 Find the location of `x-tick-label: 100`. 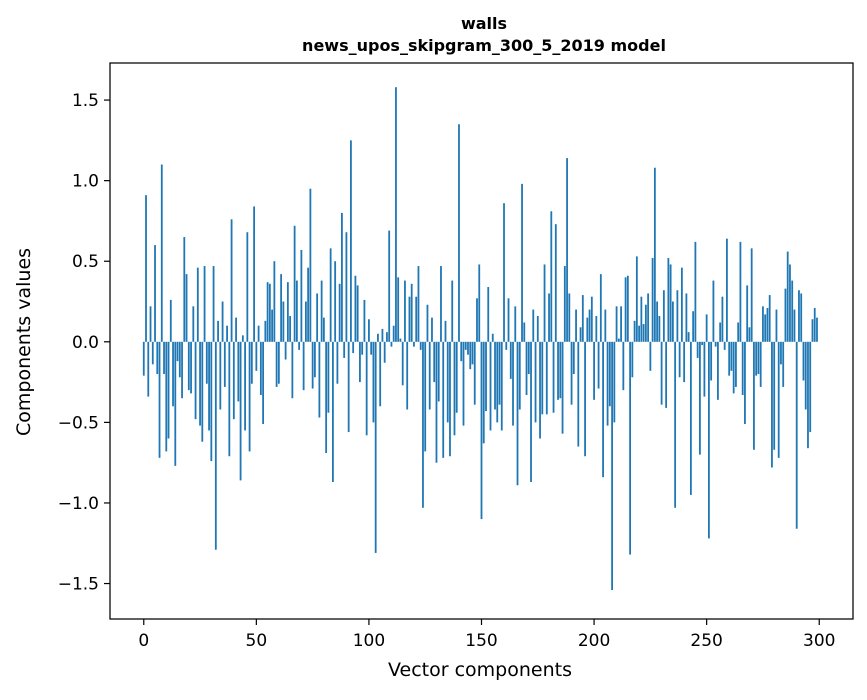

x-tick-label: 100 is located at coordinates (369, 641).